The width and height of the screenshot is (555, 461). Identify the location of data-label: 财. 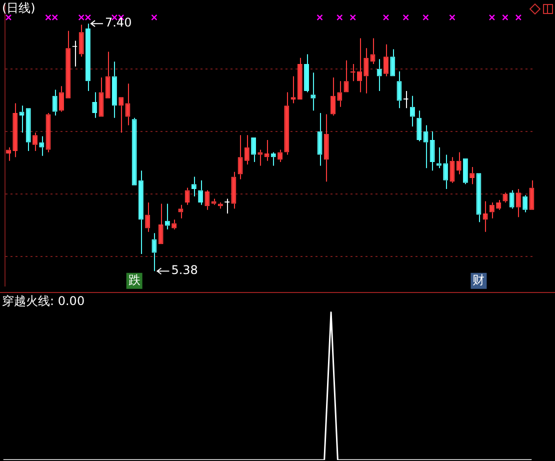
(478, 280).